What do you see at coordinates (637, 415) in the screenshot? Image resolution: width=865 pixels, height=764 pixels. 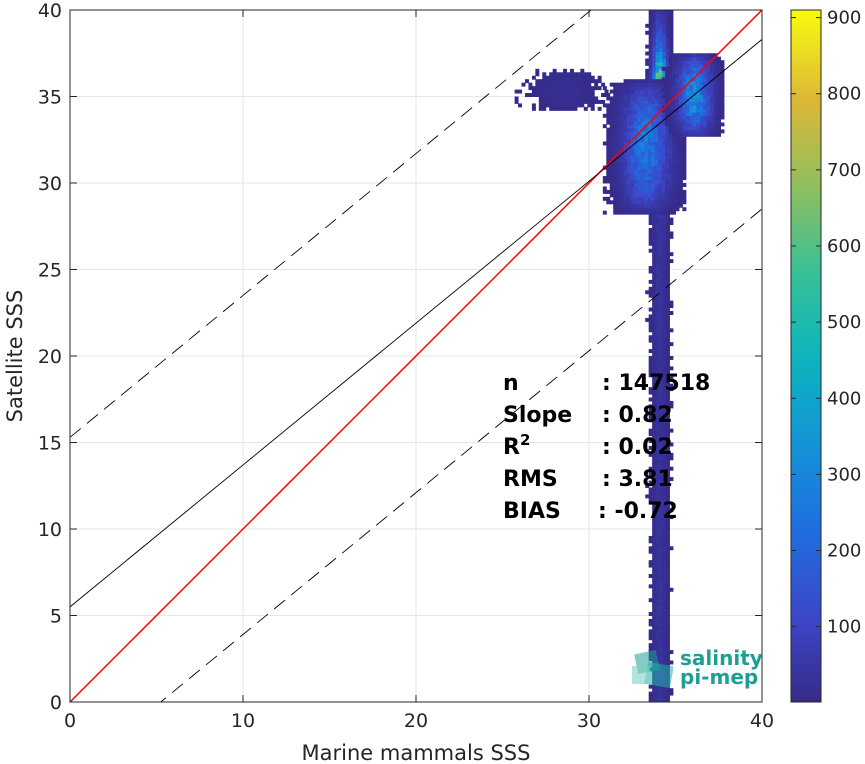 I see `stat-value: : 0.82` at bounding box center [637, 415].